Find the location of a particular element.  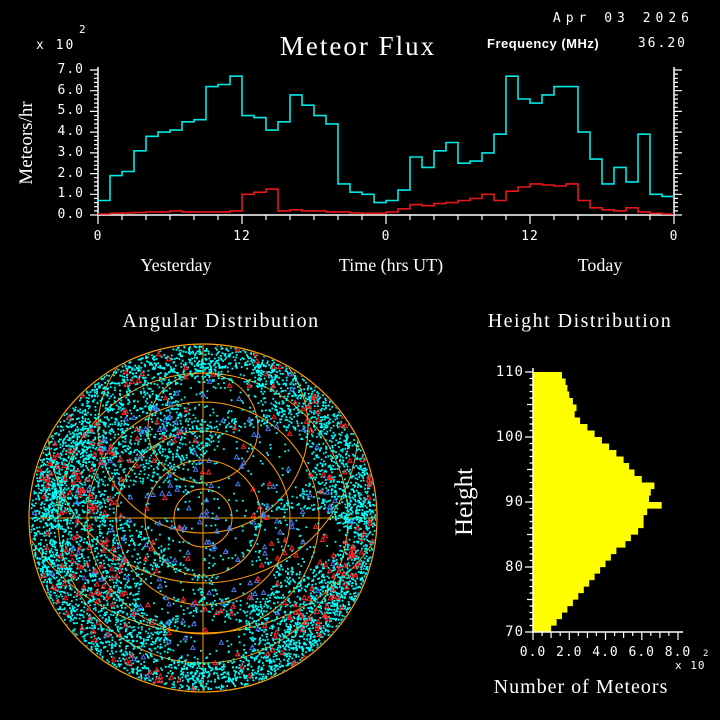

flux-y-tick-label-0: 0.0 is located at coordinates (70, 214).